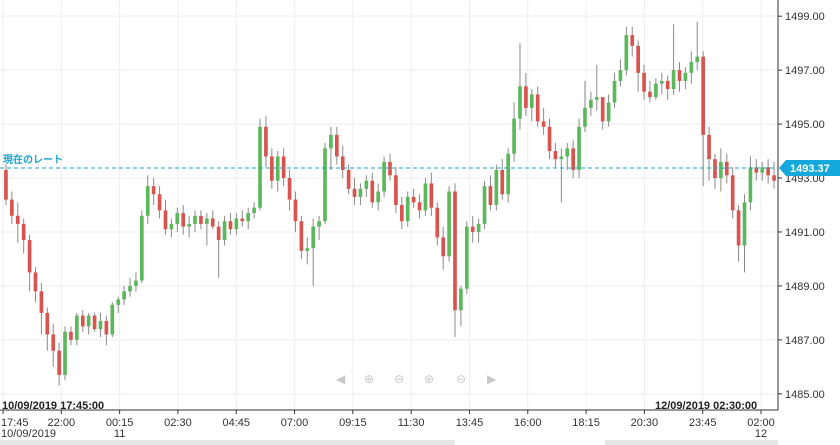 Image resolution: width=840 pixels, height=445 pixels. Describe the element at coordinates (805, 395) in the screenshot. I see `price-tick-label: 1485.00` at that location.